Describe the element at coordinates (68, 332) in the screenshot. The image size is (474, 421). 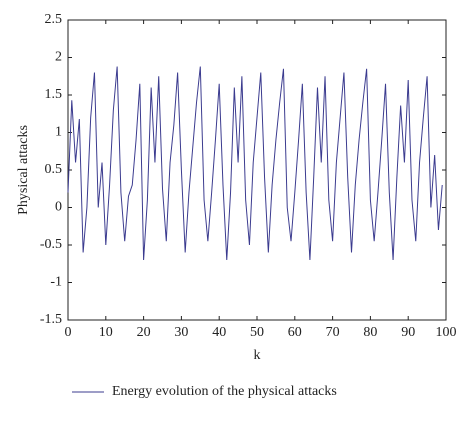
I see `x-tick-label: 0` at that location.